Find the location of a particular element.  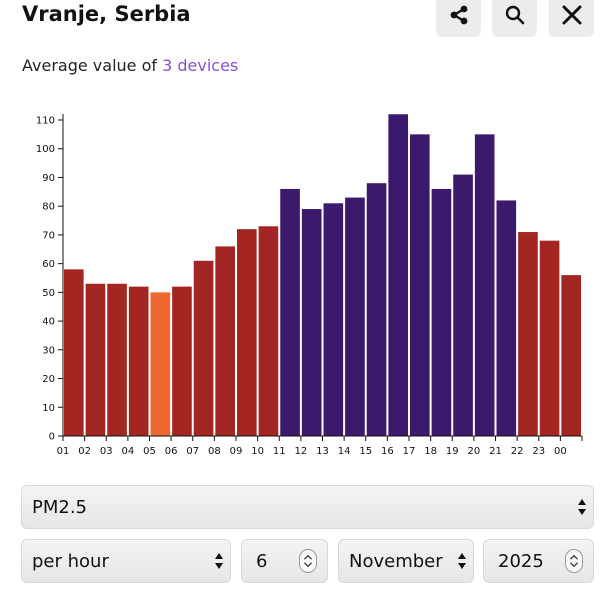

x-tick-label: 05 is located at coordinates (149, 451).